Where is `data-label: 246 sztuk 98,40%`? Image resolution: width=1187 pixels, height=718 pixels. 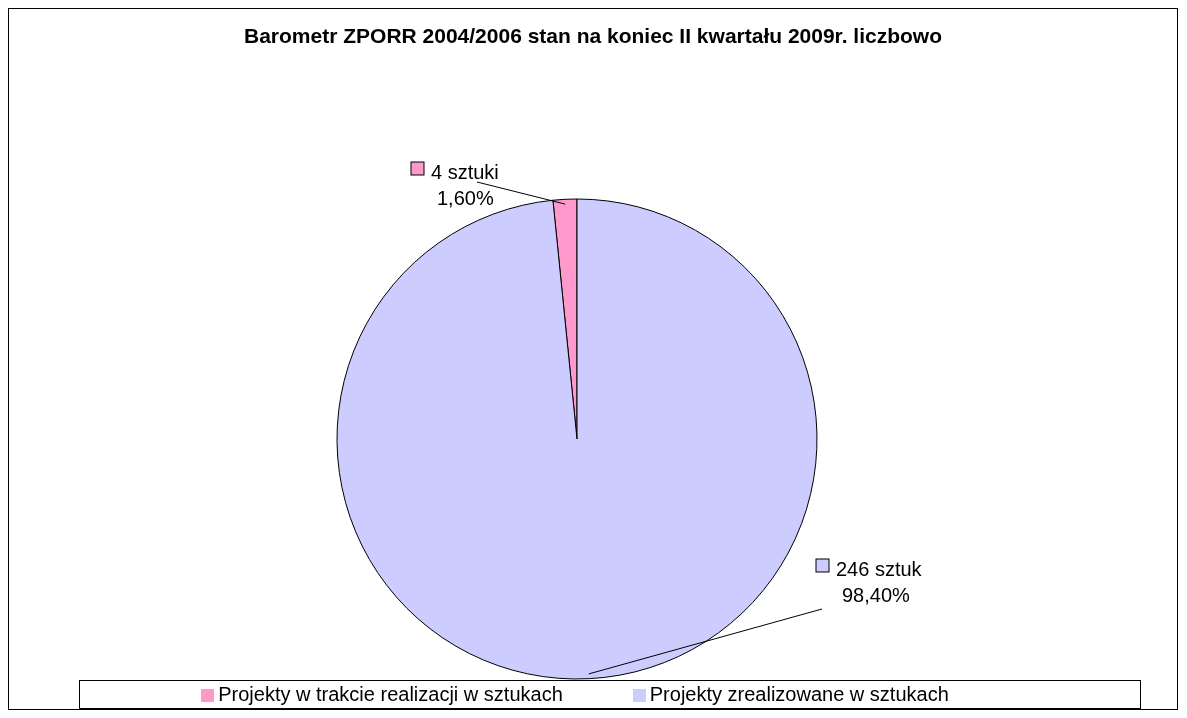 data-label: 246 sztuk 98,40% is located at coordinates (879, 582).